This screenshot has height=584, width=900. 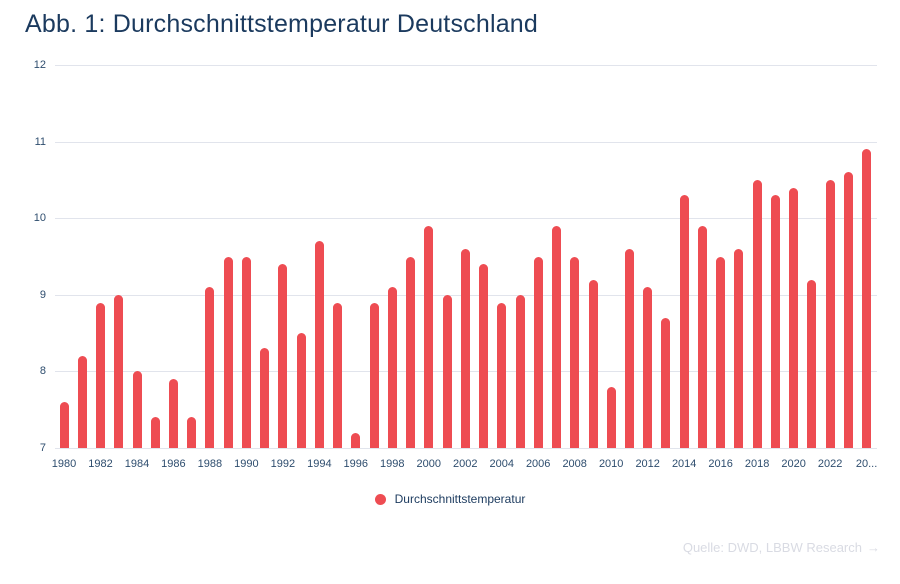 What do you see at coordinates (319, 344) in the screenshot?
I see `bar-1994` at bounding box center [319, 344].